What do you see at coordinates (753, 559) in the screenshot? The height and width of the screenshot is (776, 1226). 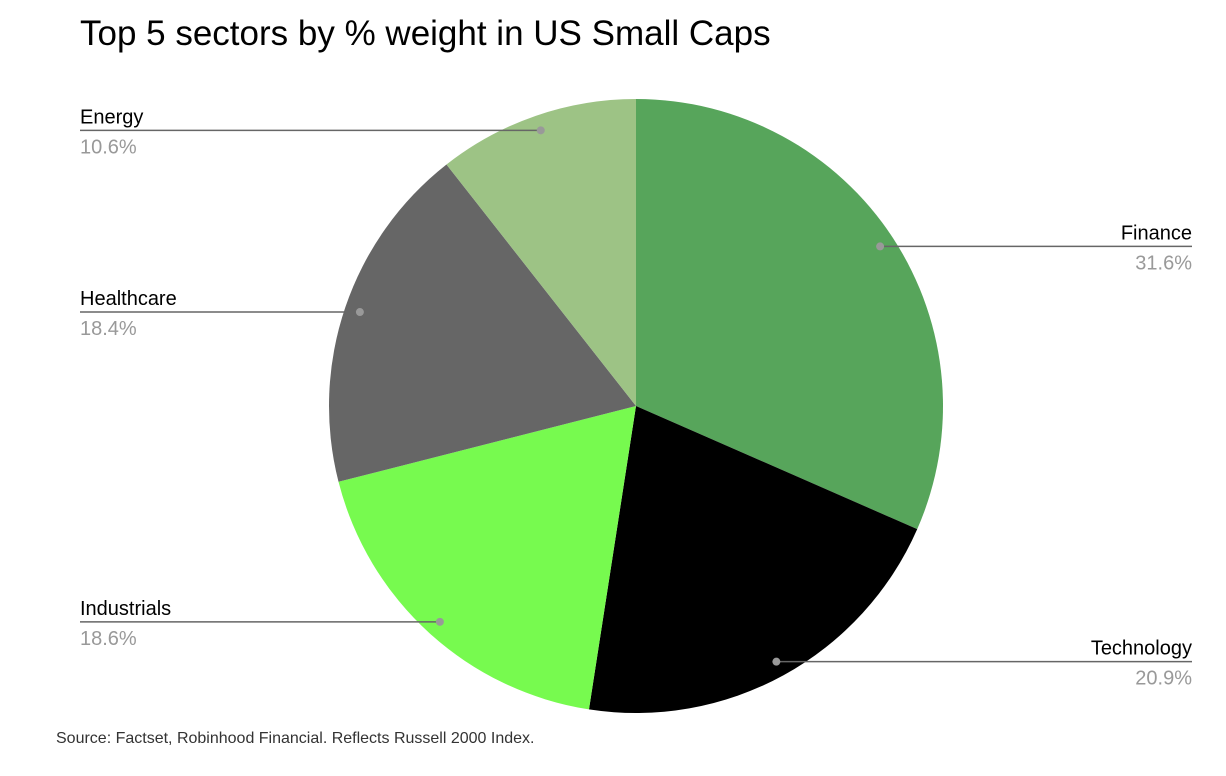 I see `pie-slice-technology` at bounding box center [753, 559].